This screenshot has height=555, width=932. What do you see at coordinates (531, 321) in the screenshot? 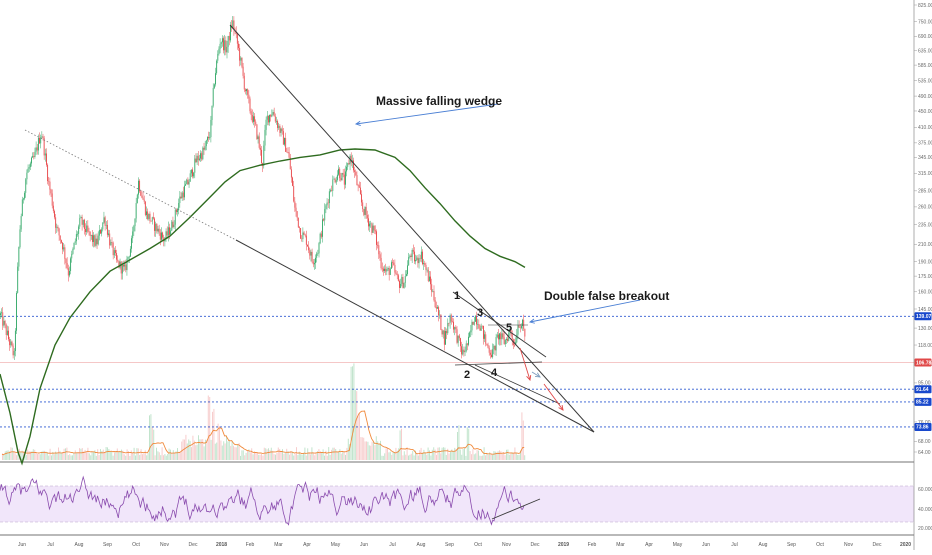
I see `breakout-arrow-head` at bounding box center [531, 321].